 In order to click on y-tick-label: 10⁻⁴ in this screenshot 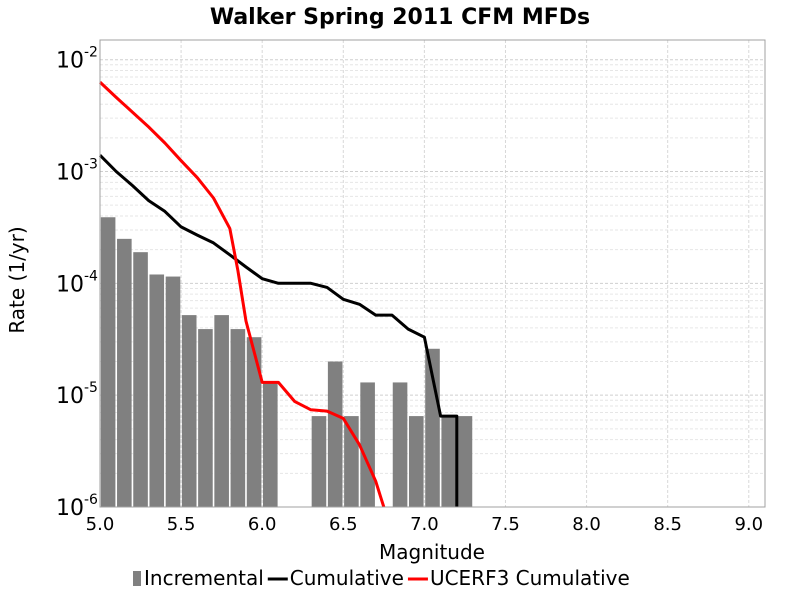, I will do `click(77, 282)`.